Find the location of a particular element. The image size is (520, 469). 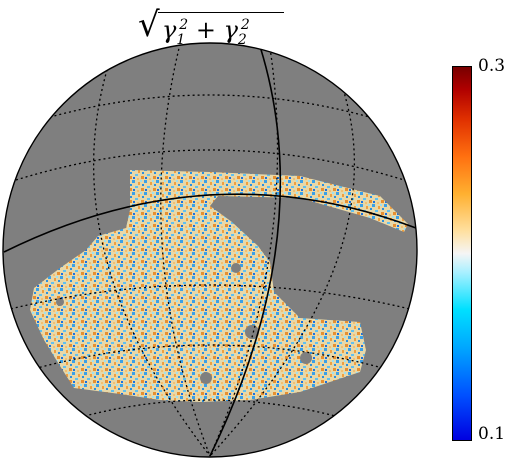

map-title: √ γ12 + γ22 is located at coordinates (212, 26).